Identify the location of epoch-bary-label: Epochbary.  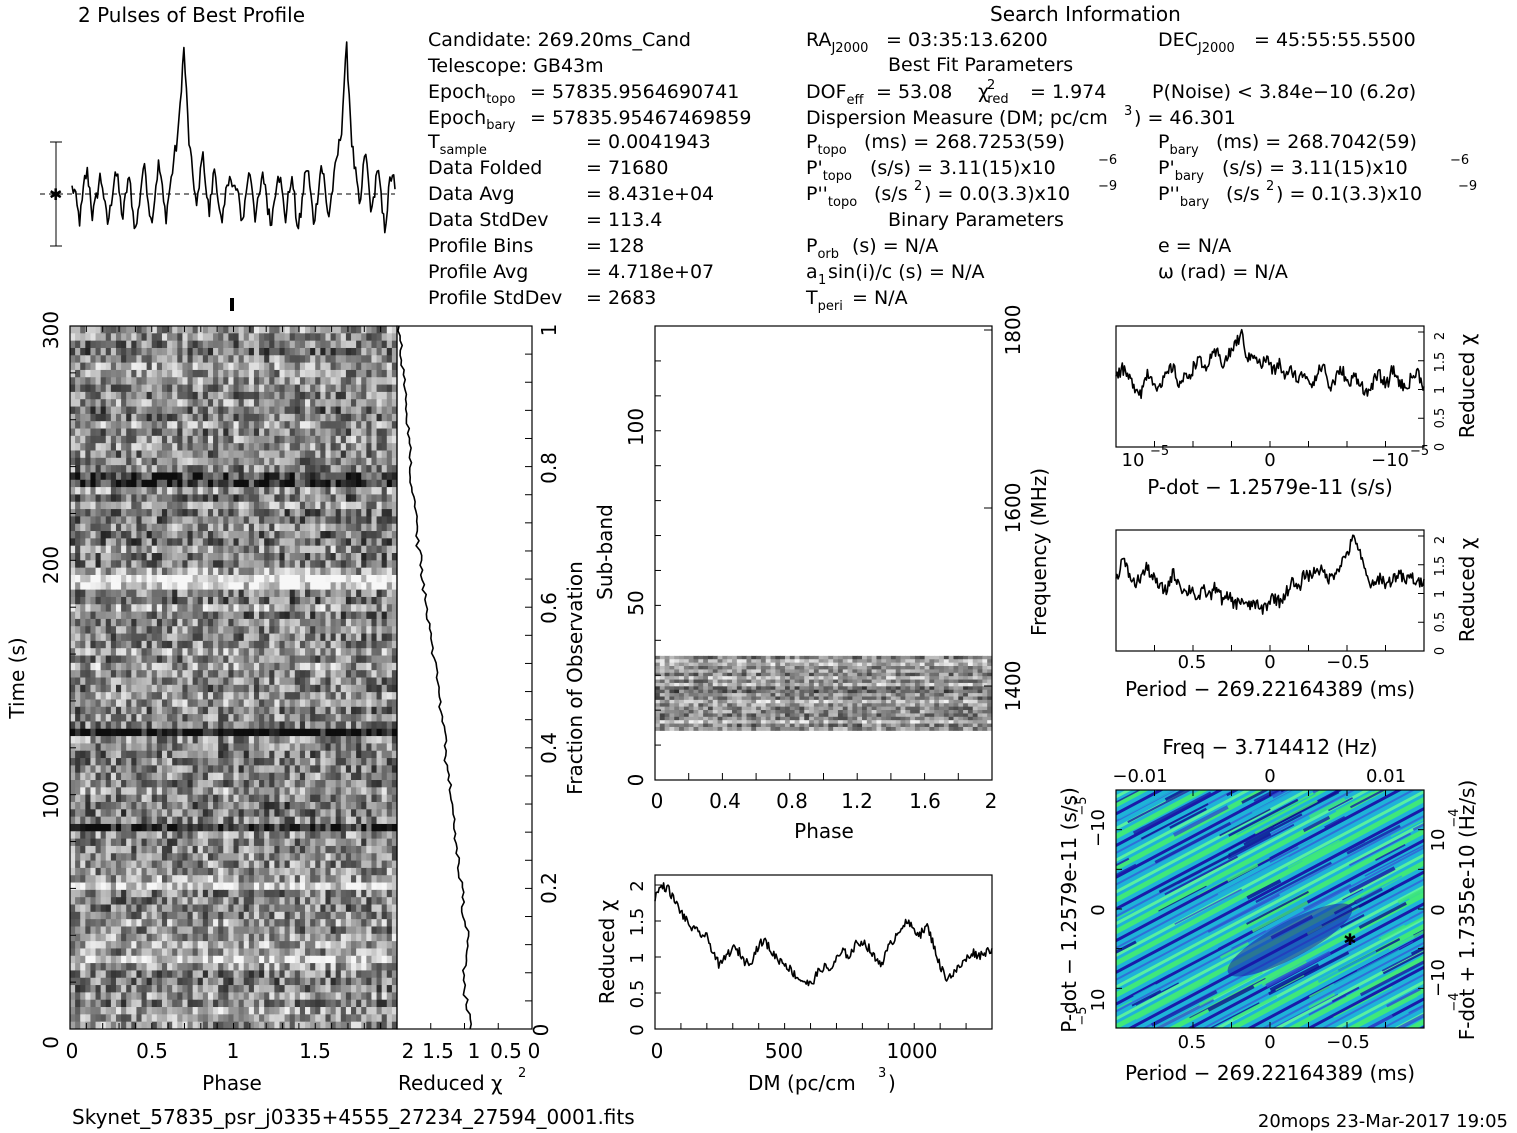
(472, 120).